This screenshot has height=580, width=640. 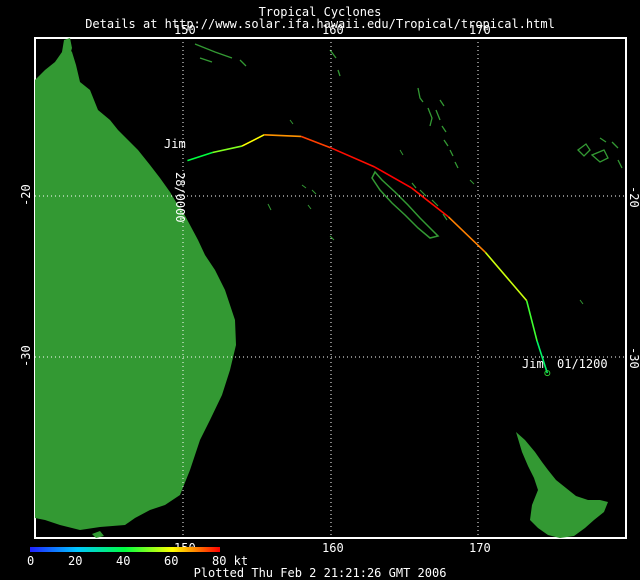 I want to click on legend-tick-80: 80 kt, so click(x=230, y=561).